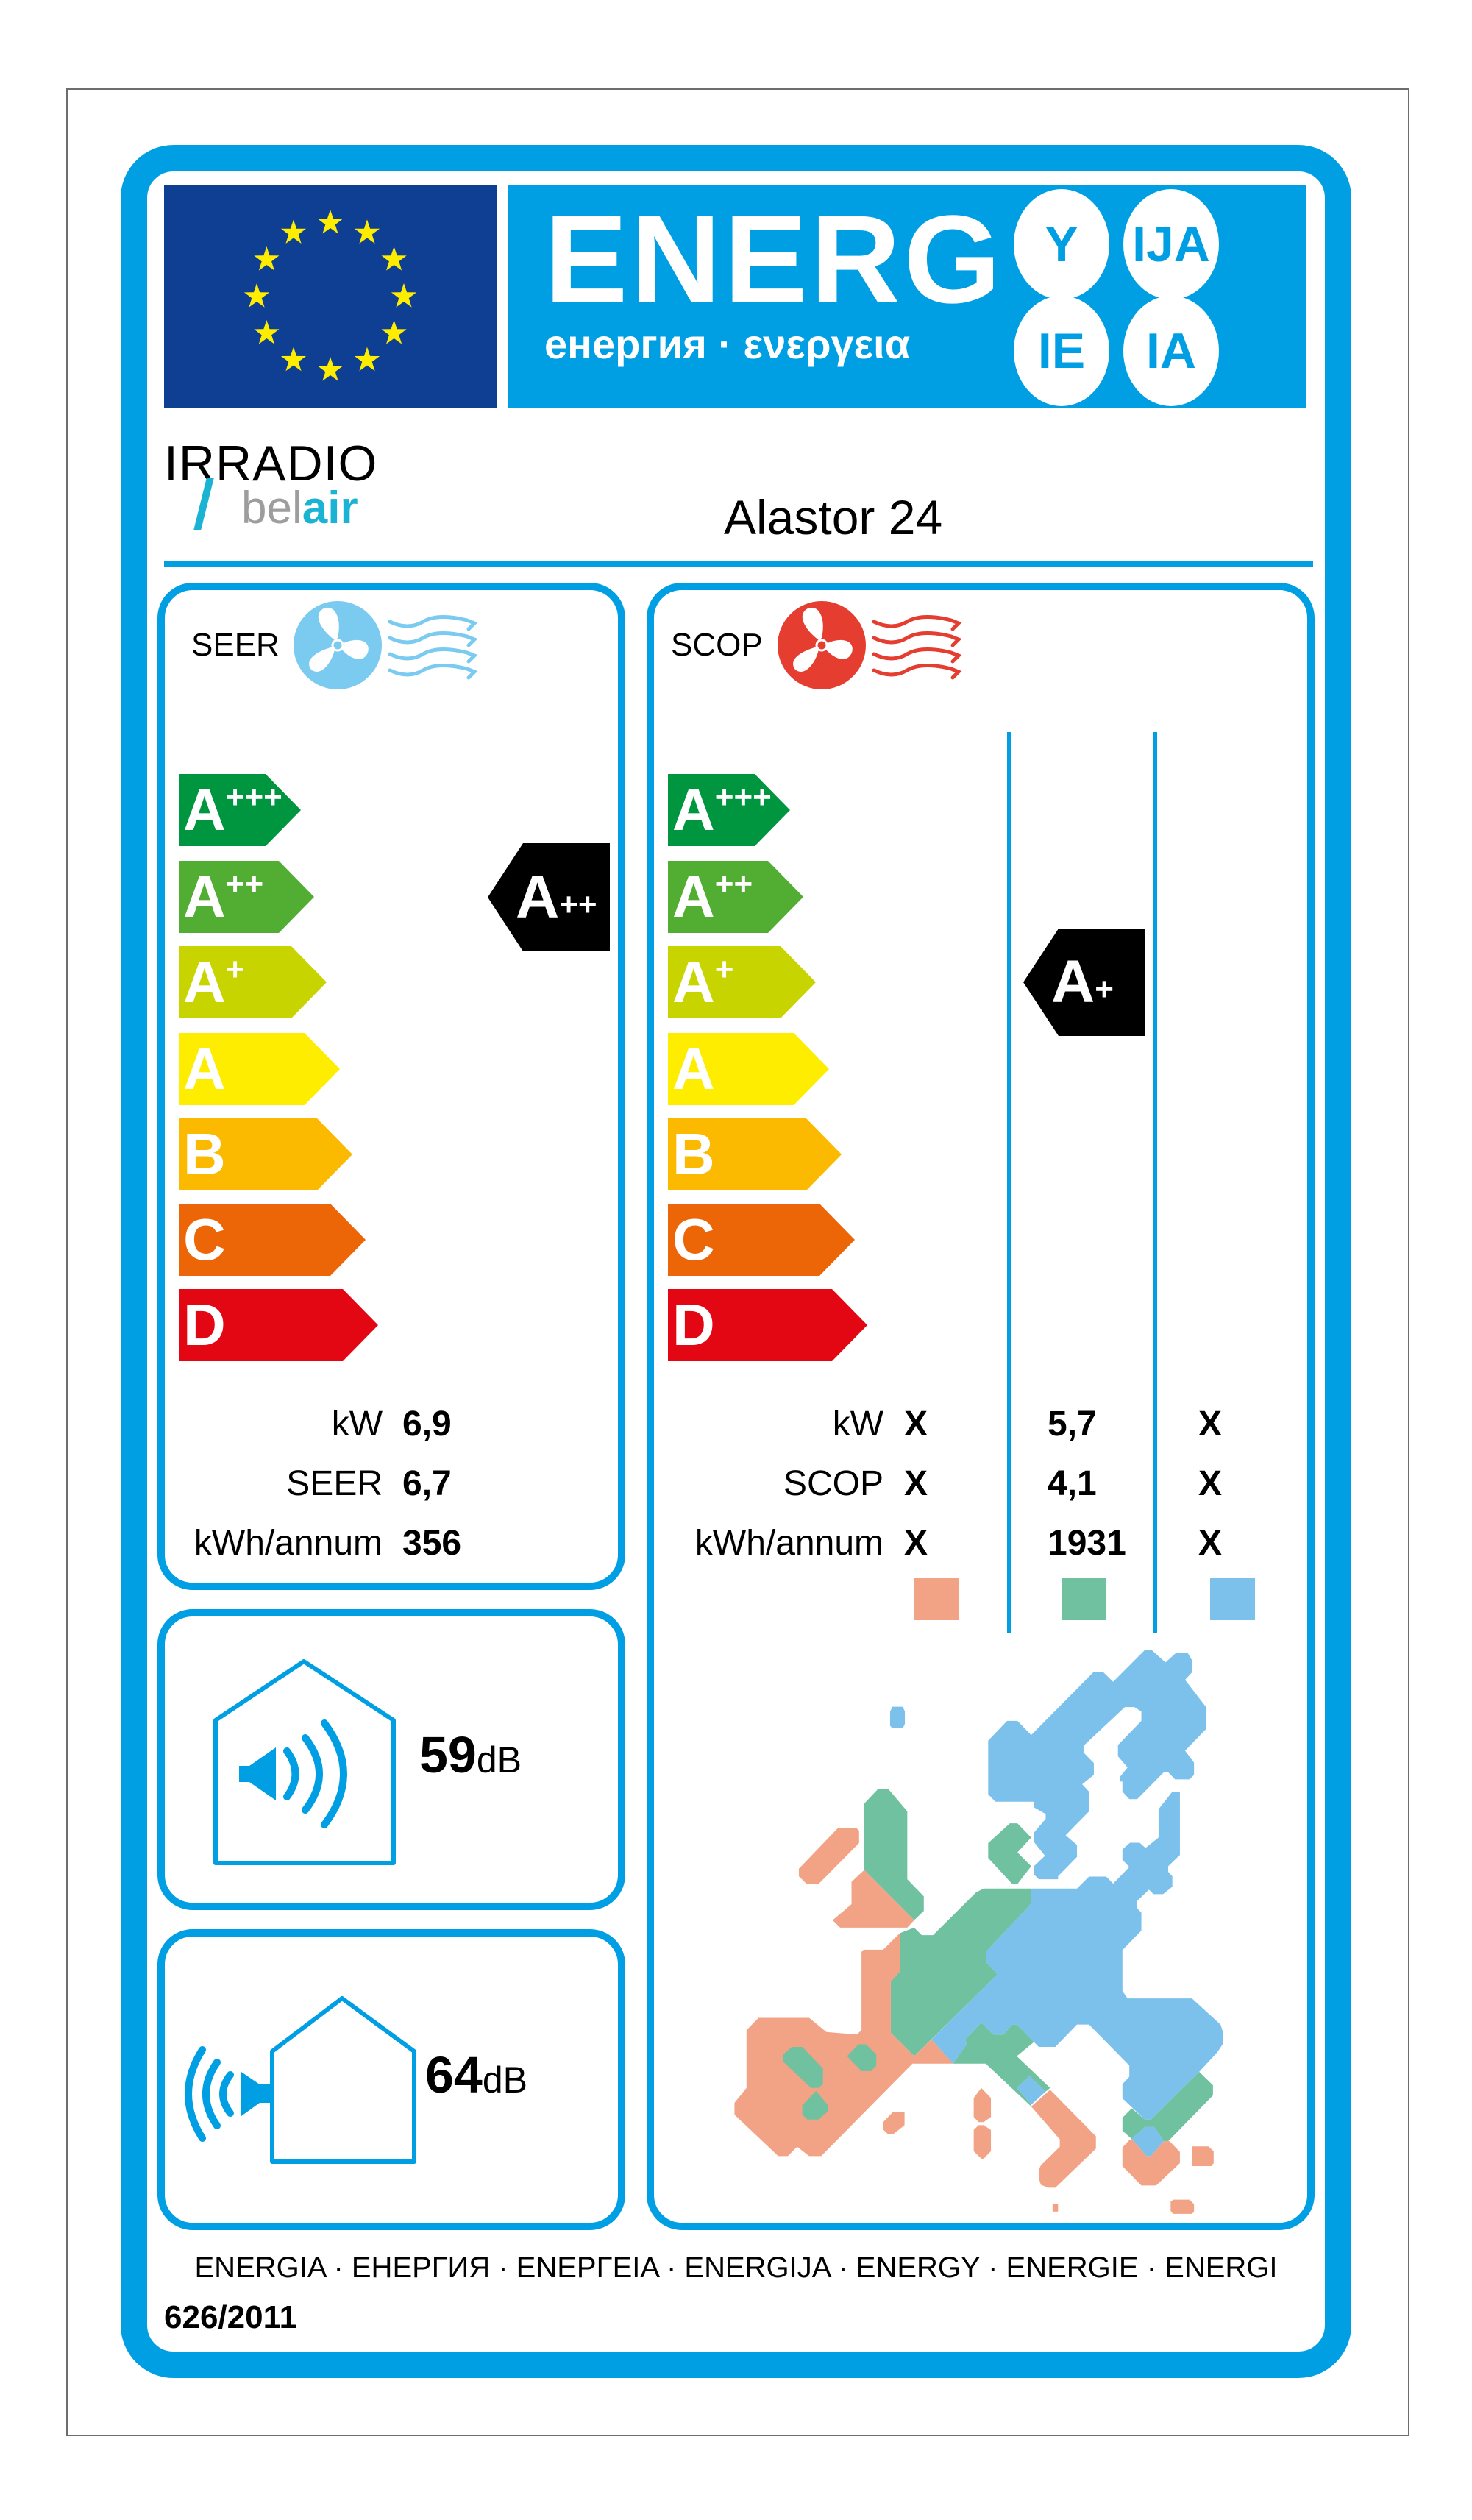  What do you see at coordinates (300, 2080) in the screenshot?
I see `outdoor-speaker-house-icon` at bounding box center [300, 2080].